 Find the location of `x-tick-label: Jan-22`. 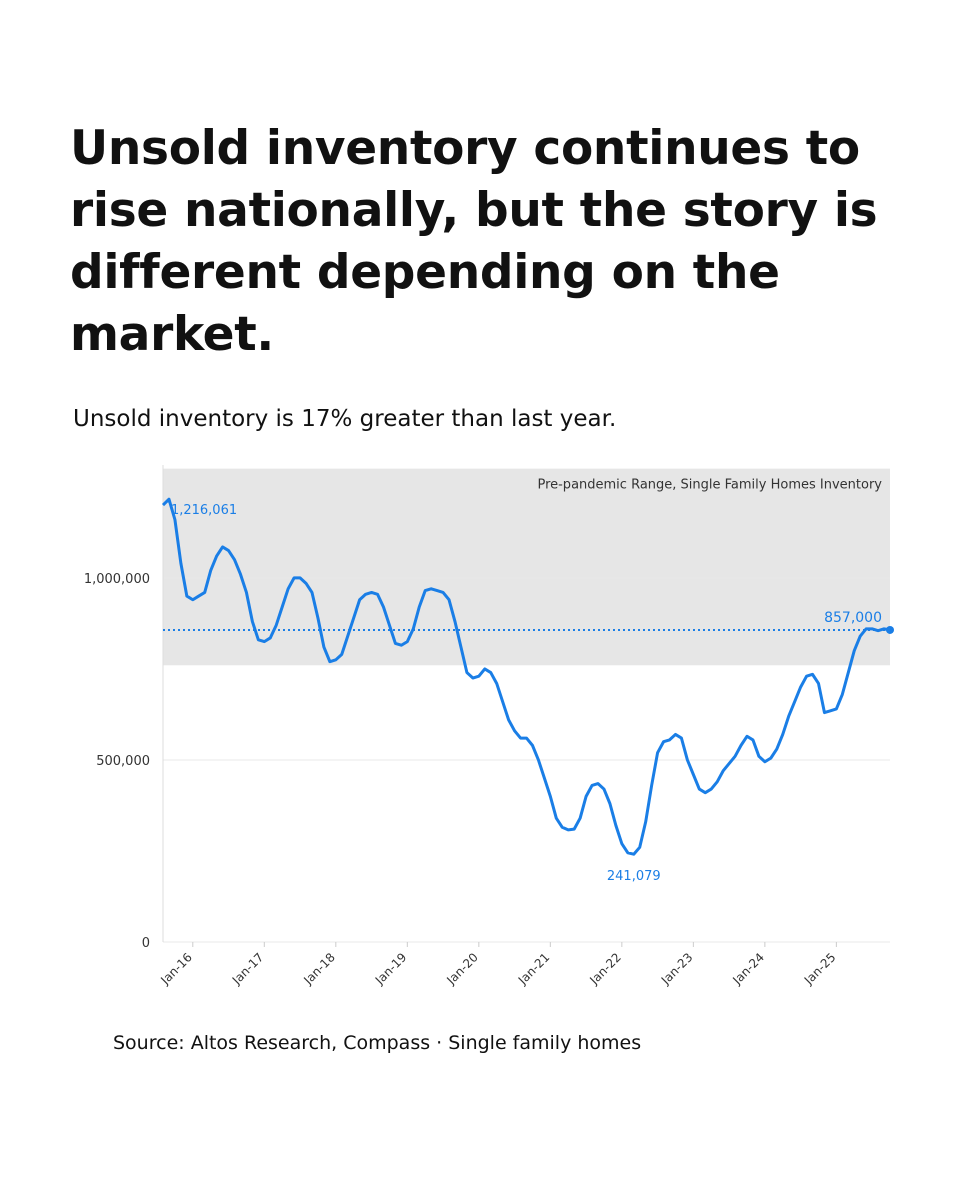

x-tick-label: Jan-22 is located at coordinates (605, 969).